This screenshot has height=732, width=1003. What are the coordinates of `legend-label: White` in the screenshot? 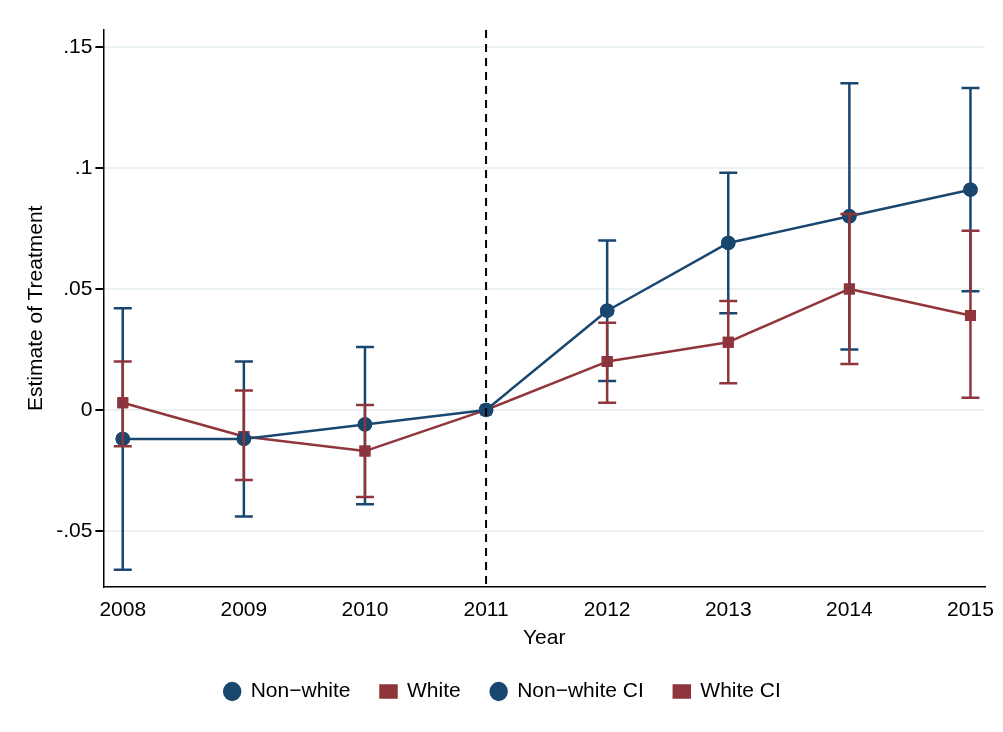 It's located at (433, 690).